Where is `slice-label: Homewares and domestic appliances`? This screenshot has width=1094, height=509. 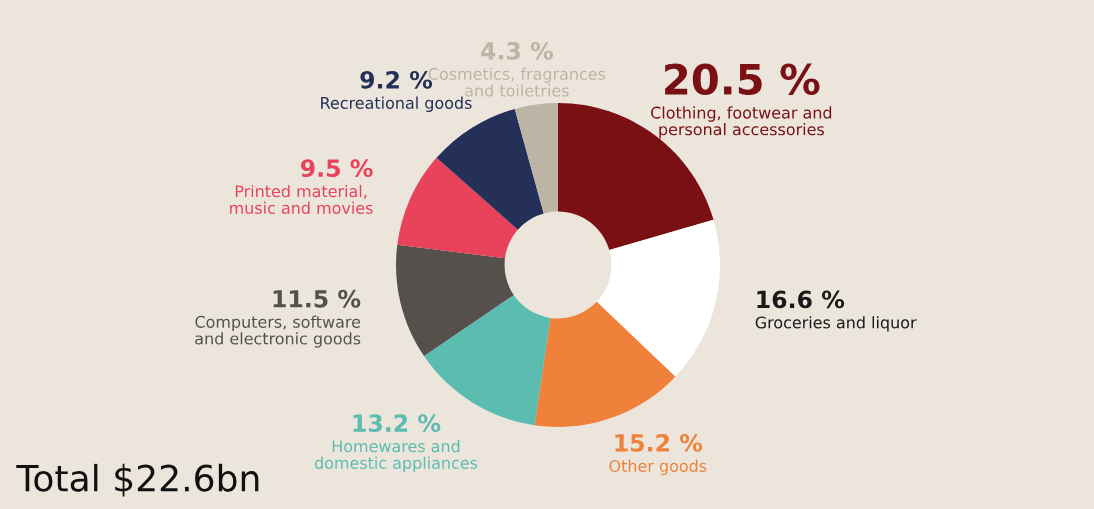 slice-label: Homewares and domestic appliances is located at coordinates (396, 456).